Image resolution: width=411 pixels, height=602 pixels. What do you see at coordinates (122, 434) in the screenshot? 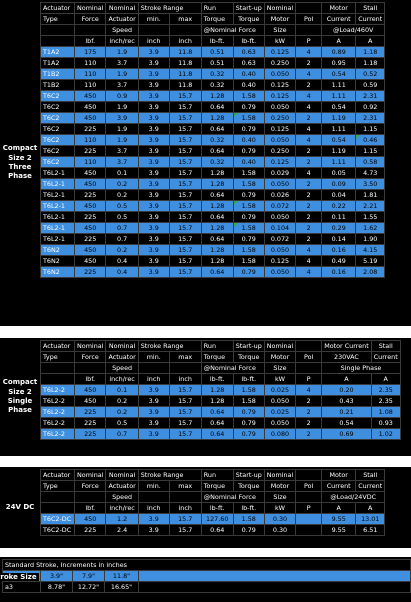
I see `cell: 0.7` at bounding box center [122, 434].